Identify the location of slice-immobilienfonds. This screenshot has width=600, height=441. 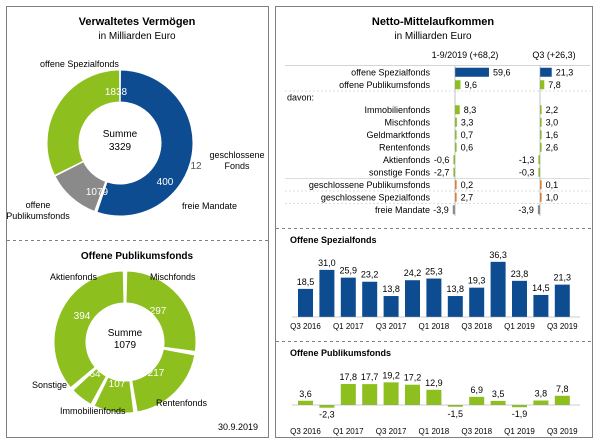
(114, 395).